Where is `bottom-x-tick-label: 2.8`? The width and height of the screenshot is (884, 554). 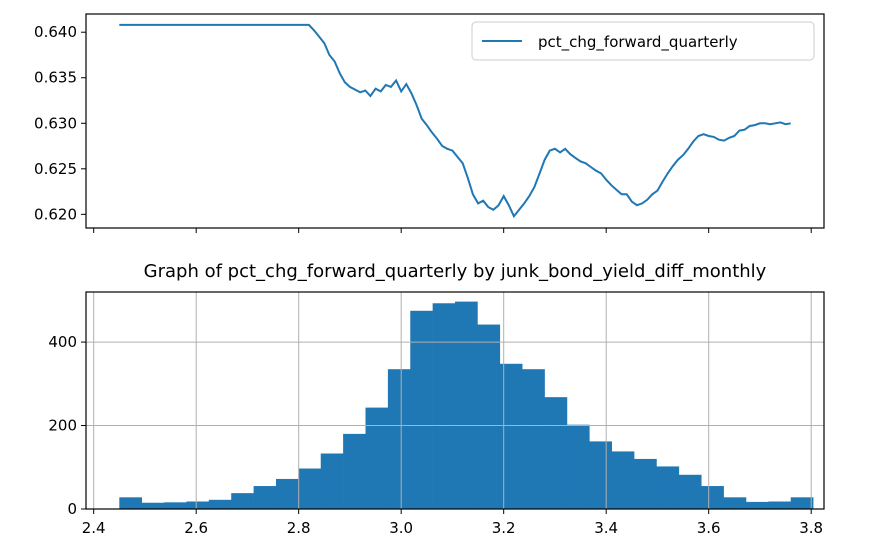
bottom-x-tick-label: 2.8 is located at coordinates (299, 528).